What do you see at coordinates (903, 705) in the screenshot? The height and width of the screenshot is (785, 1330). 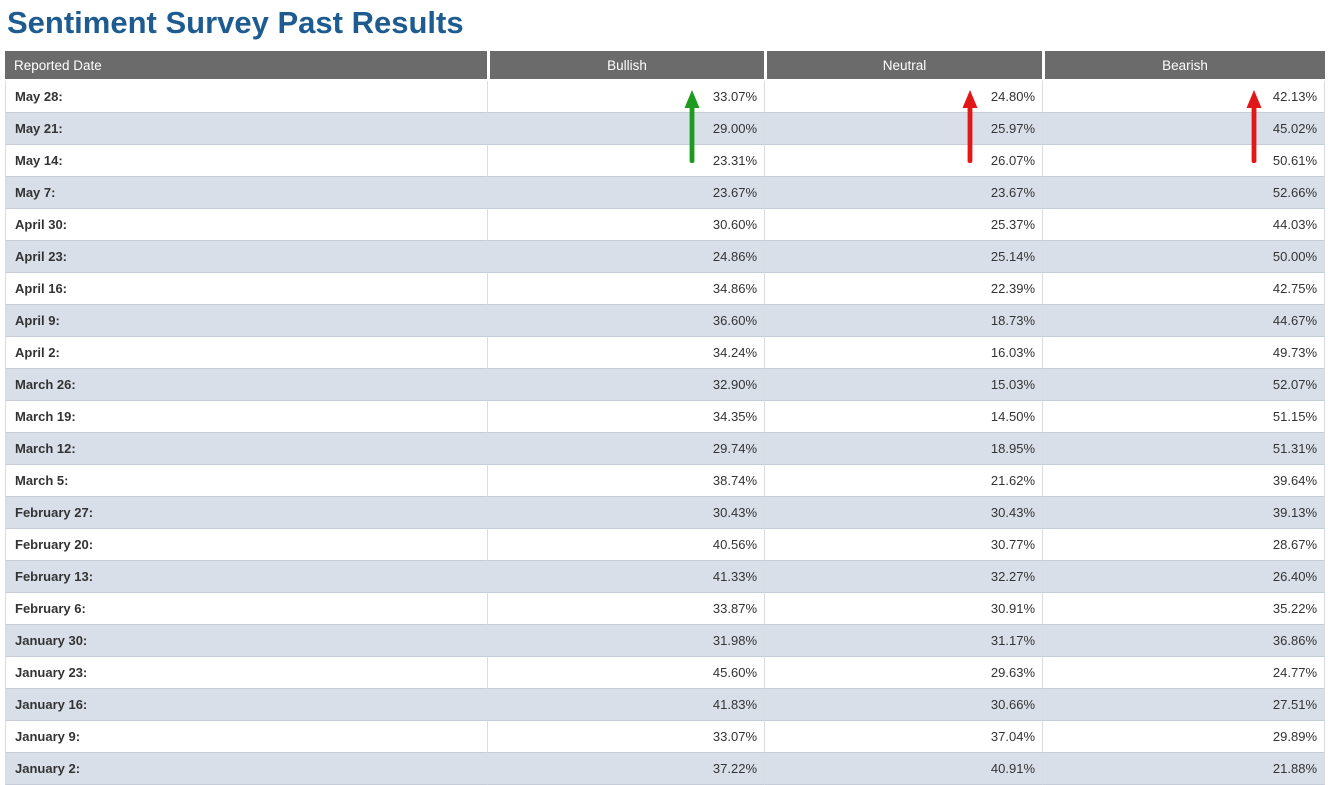 I see `neutral-value-cell: 30.66%` at bounding box center [903, 705].